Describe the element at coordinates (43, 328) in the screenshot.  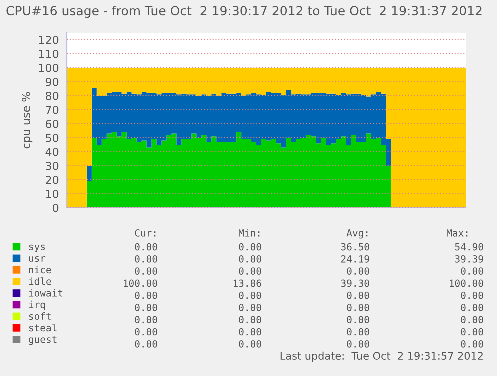
I see `legend-label: steal` at that location.